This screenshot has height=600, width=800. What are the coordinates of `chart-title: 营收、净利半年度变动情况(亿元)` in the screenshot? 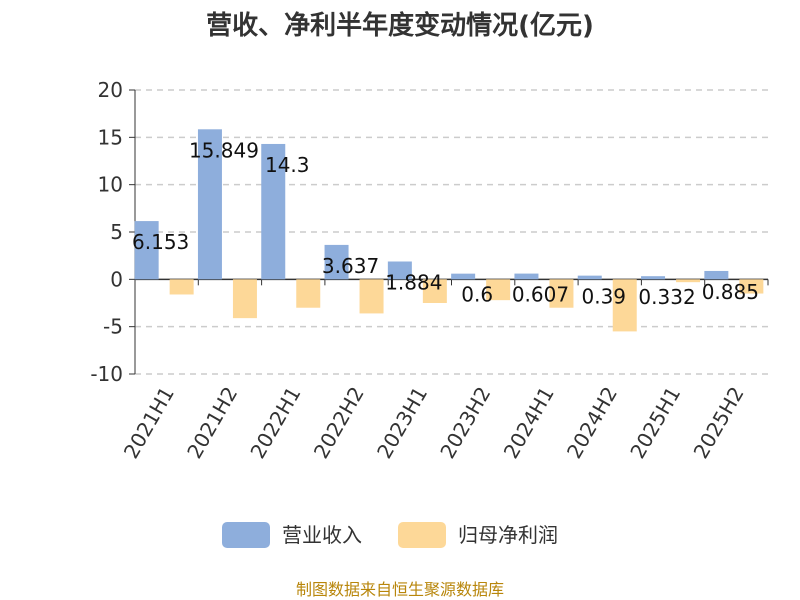 It's located at (400, 25).